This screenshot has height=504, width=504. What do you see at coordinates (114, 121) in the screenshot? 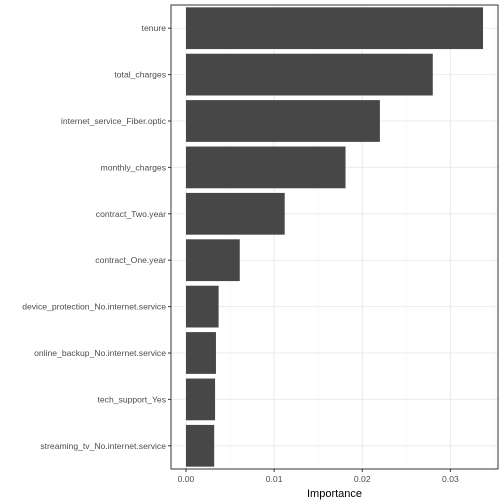
I see `y-tick-label: internet_service_Fiber.optic` at bounding box center [114, 121].